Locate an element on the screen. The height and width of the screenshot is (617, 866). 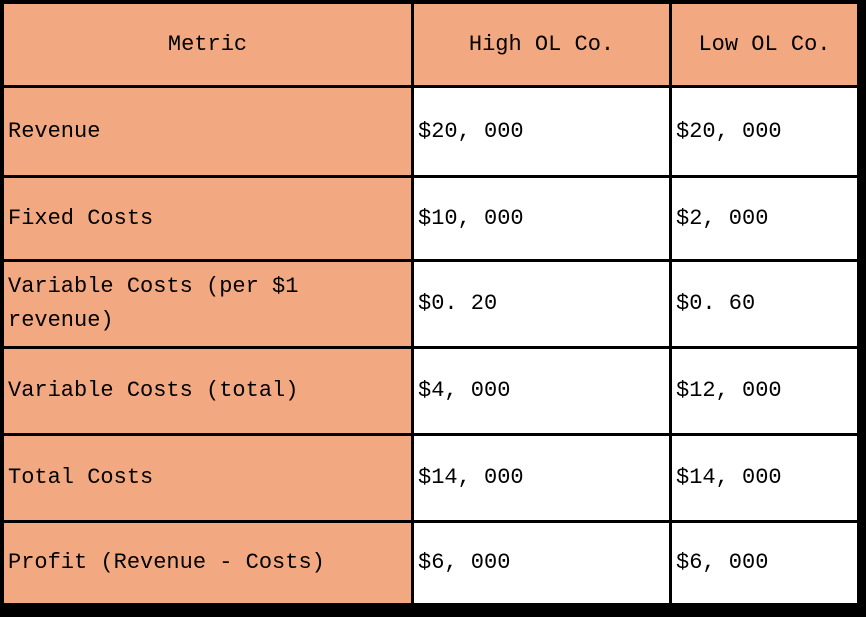
metric-cell: Profit (Revenue - Costs) is located at coordinates (207, 563).